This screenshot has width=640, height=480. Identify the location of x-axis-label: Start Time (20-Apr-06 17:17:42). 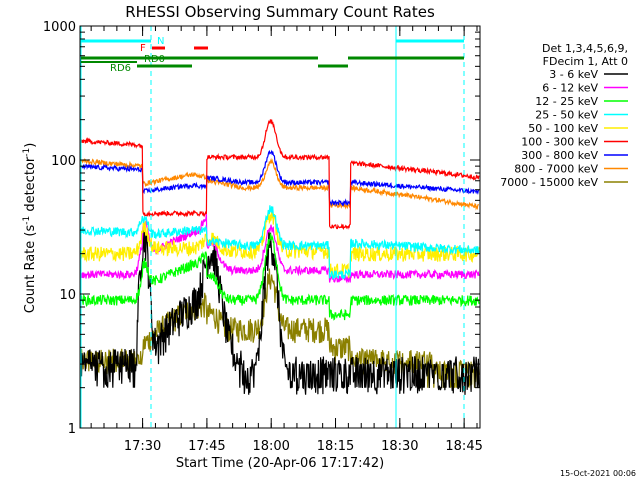
(280, 463).